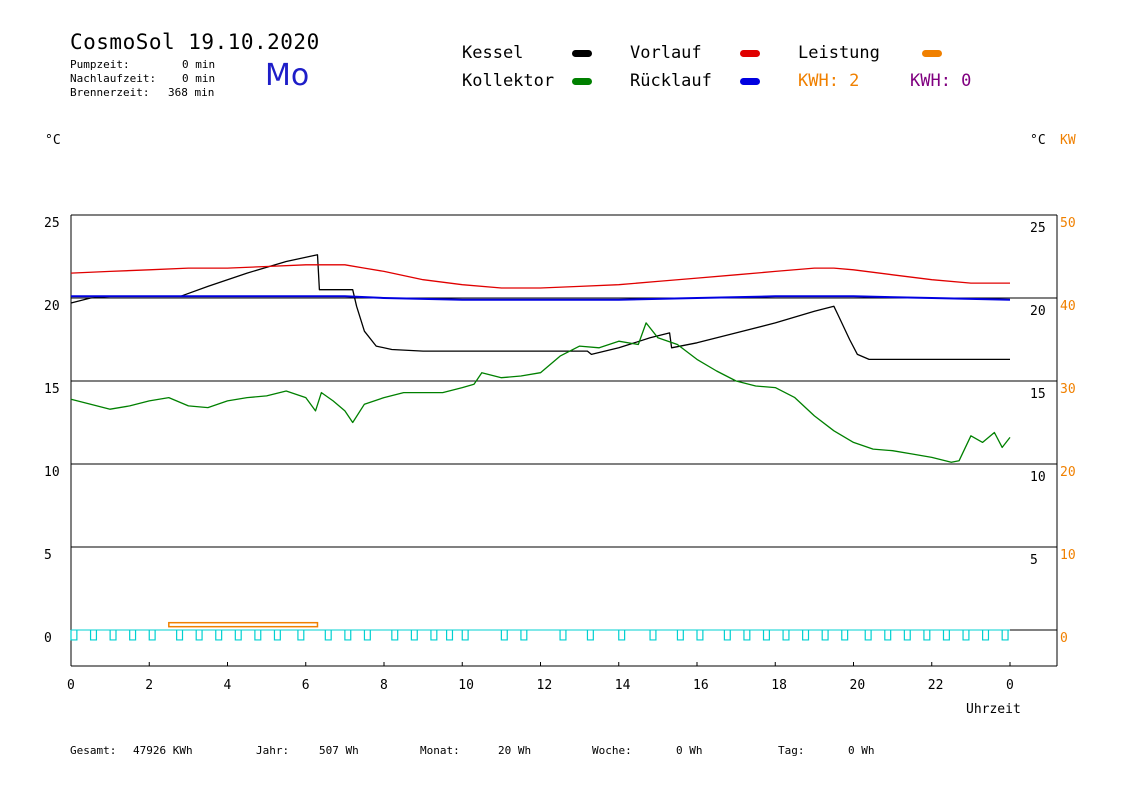  Describe the element at coordinates (466, 685) in the screenshot. I see `x-tick-label: 10` at that location.